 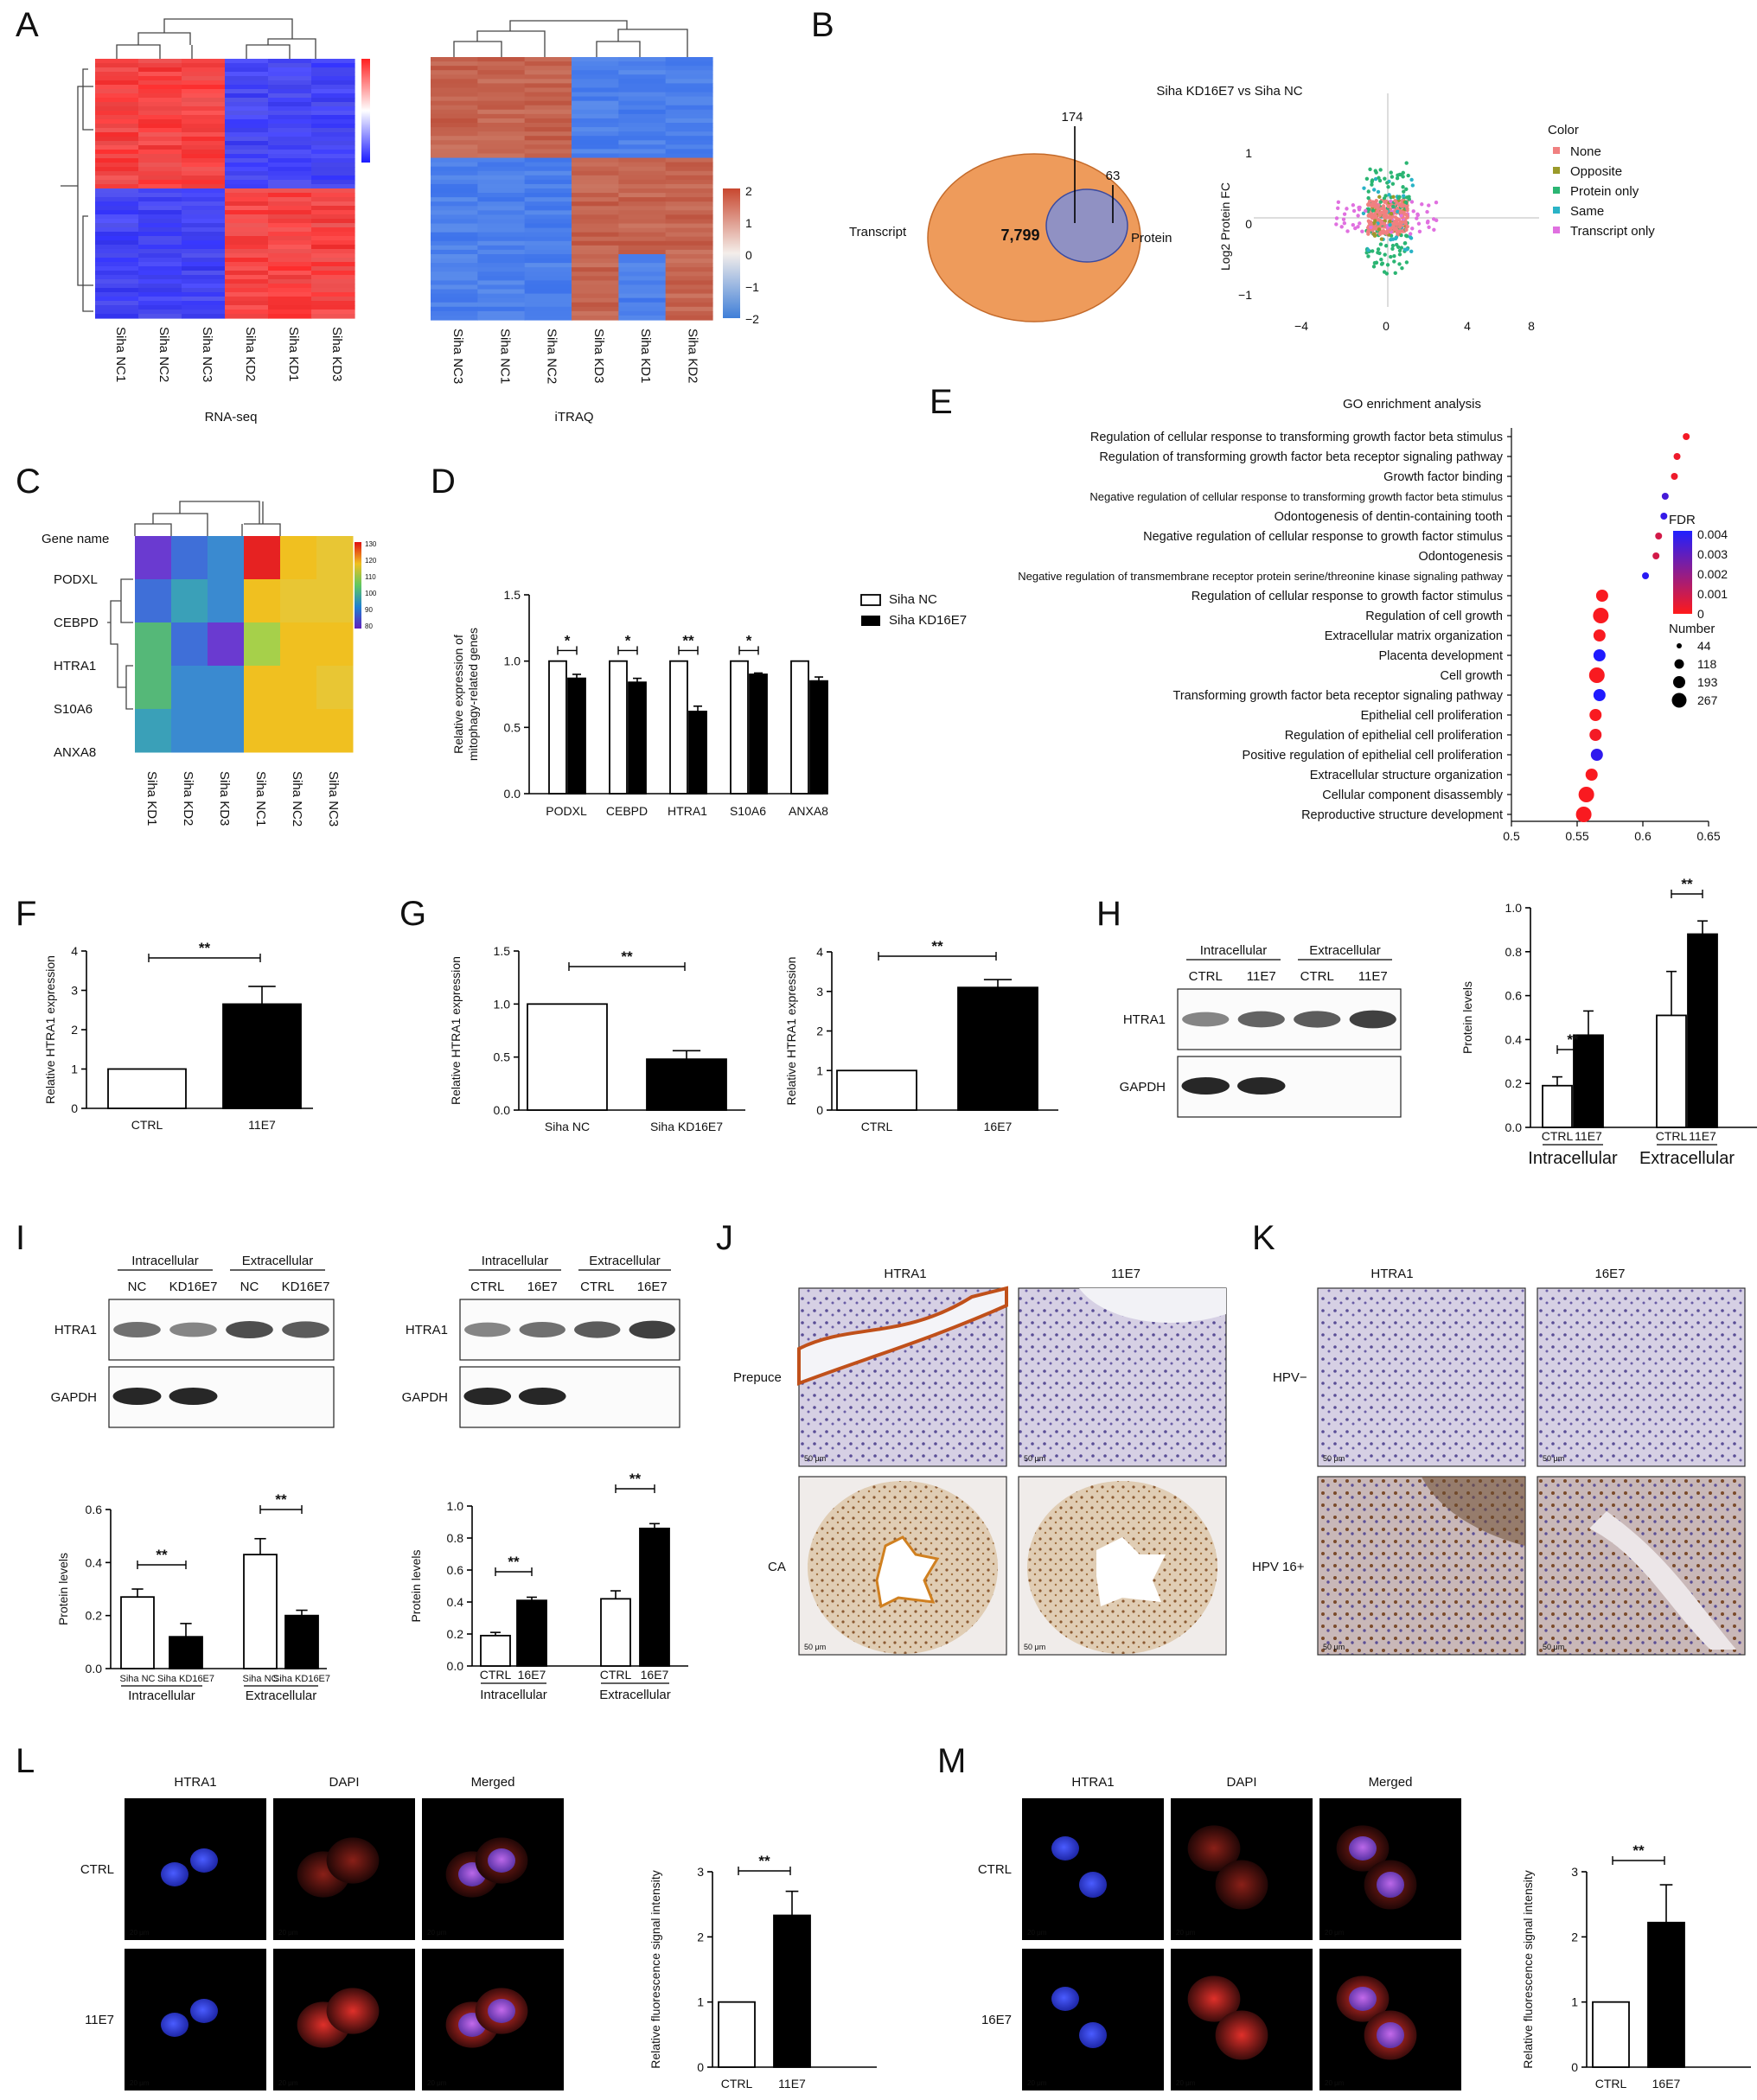 I want to click on go-term-label: Regulation of cell growth, so click(x=1434, y=616).